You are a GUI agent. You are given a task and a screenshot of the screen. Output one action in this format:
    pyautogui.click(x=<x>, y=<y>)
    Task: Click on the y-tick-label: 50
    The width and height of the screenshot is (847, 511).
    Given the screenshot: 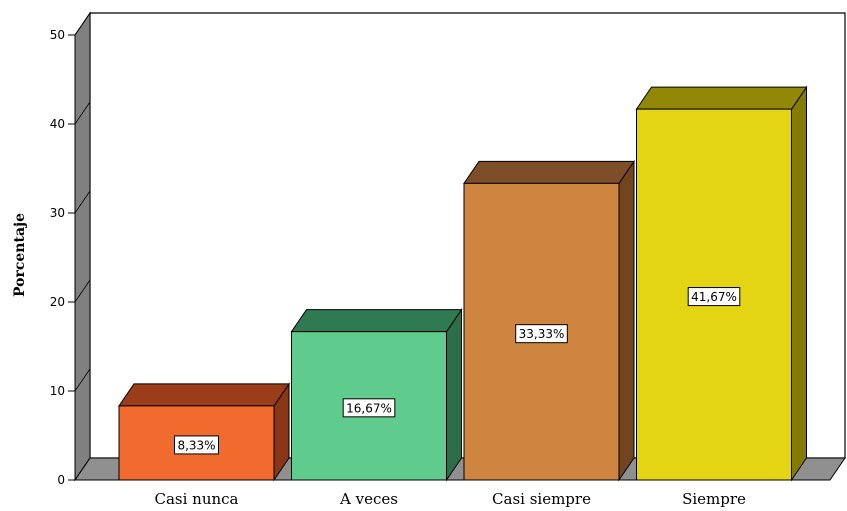 What is the action you would take?
    pyautogui.click(x=57, y=35)
    